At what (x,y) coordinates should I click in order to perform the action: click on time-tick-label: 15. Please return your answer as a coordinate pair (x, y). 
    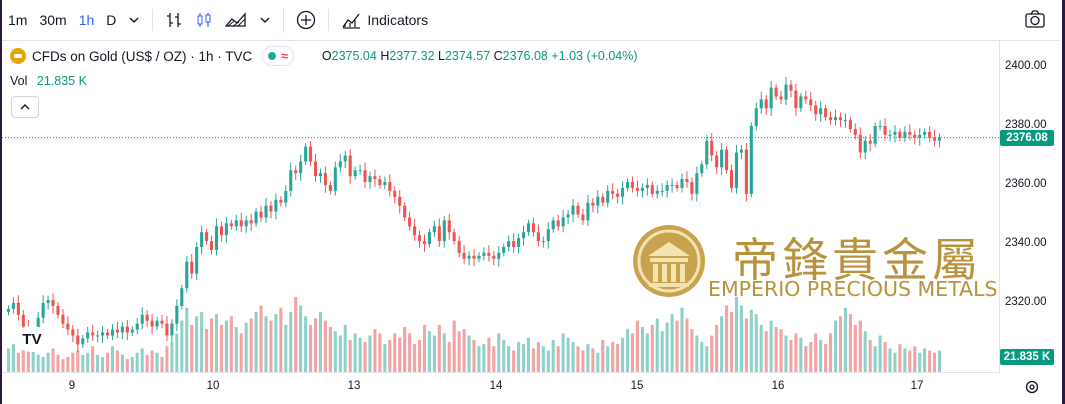
    Looking at the image, I should click on (637, 386).